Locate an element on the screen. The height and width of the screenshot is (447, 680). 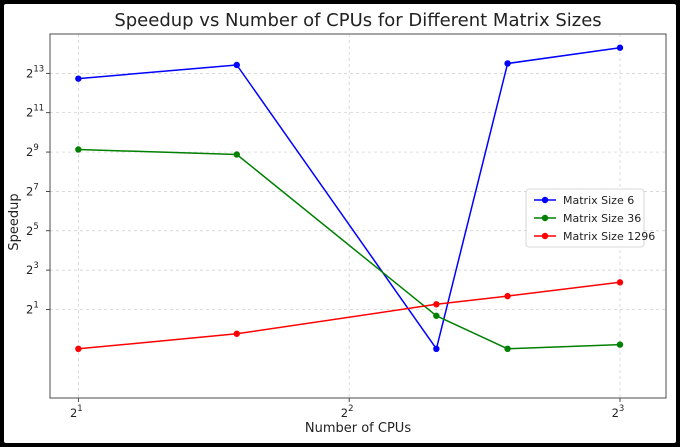
y-tick-label: 211 is located at coordinates (35, 112).